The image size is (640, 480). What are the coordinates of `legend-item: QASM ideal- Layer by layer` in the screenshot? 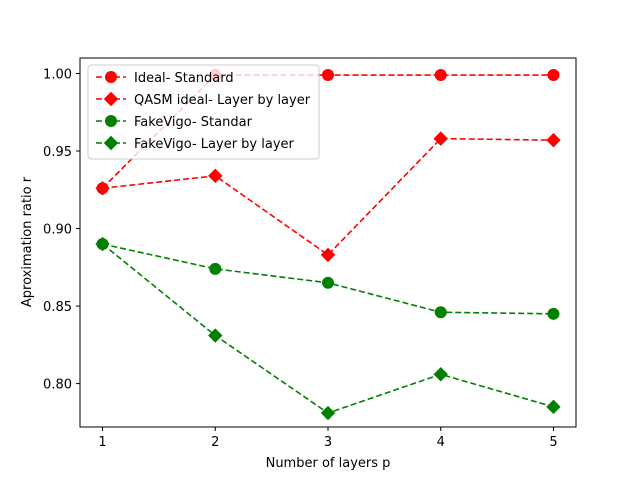 It's located at (203, 99).